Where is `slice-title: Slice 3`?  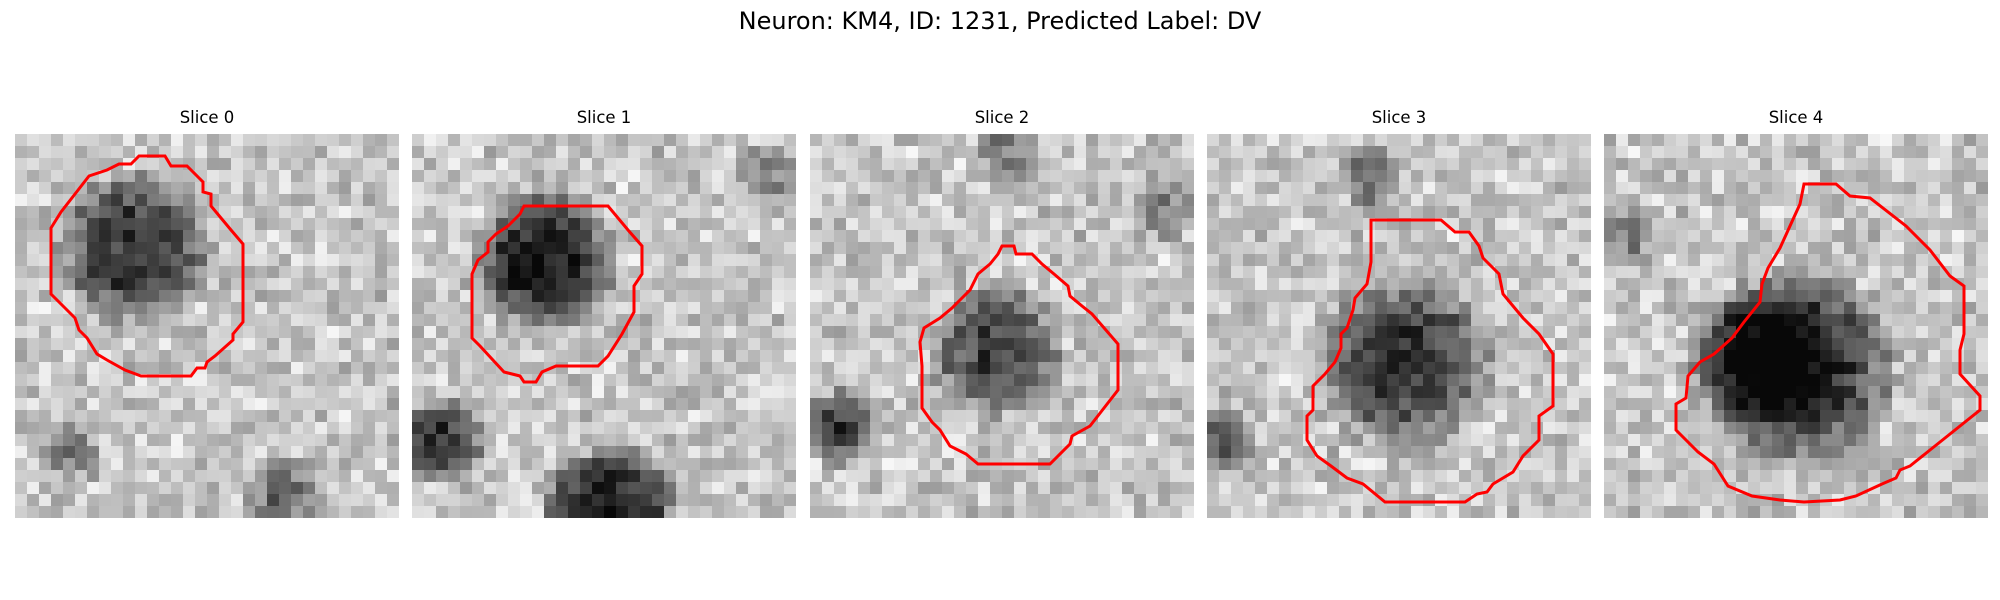
slice-title: Slice 3 is located at coordinates (1399, 117).